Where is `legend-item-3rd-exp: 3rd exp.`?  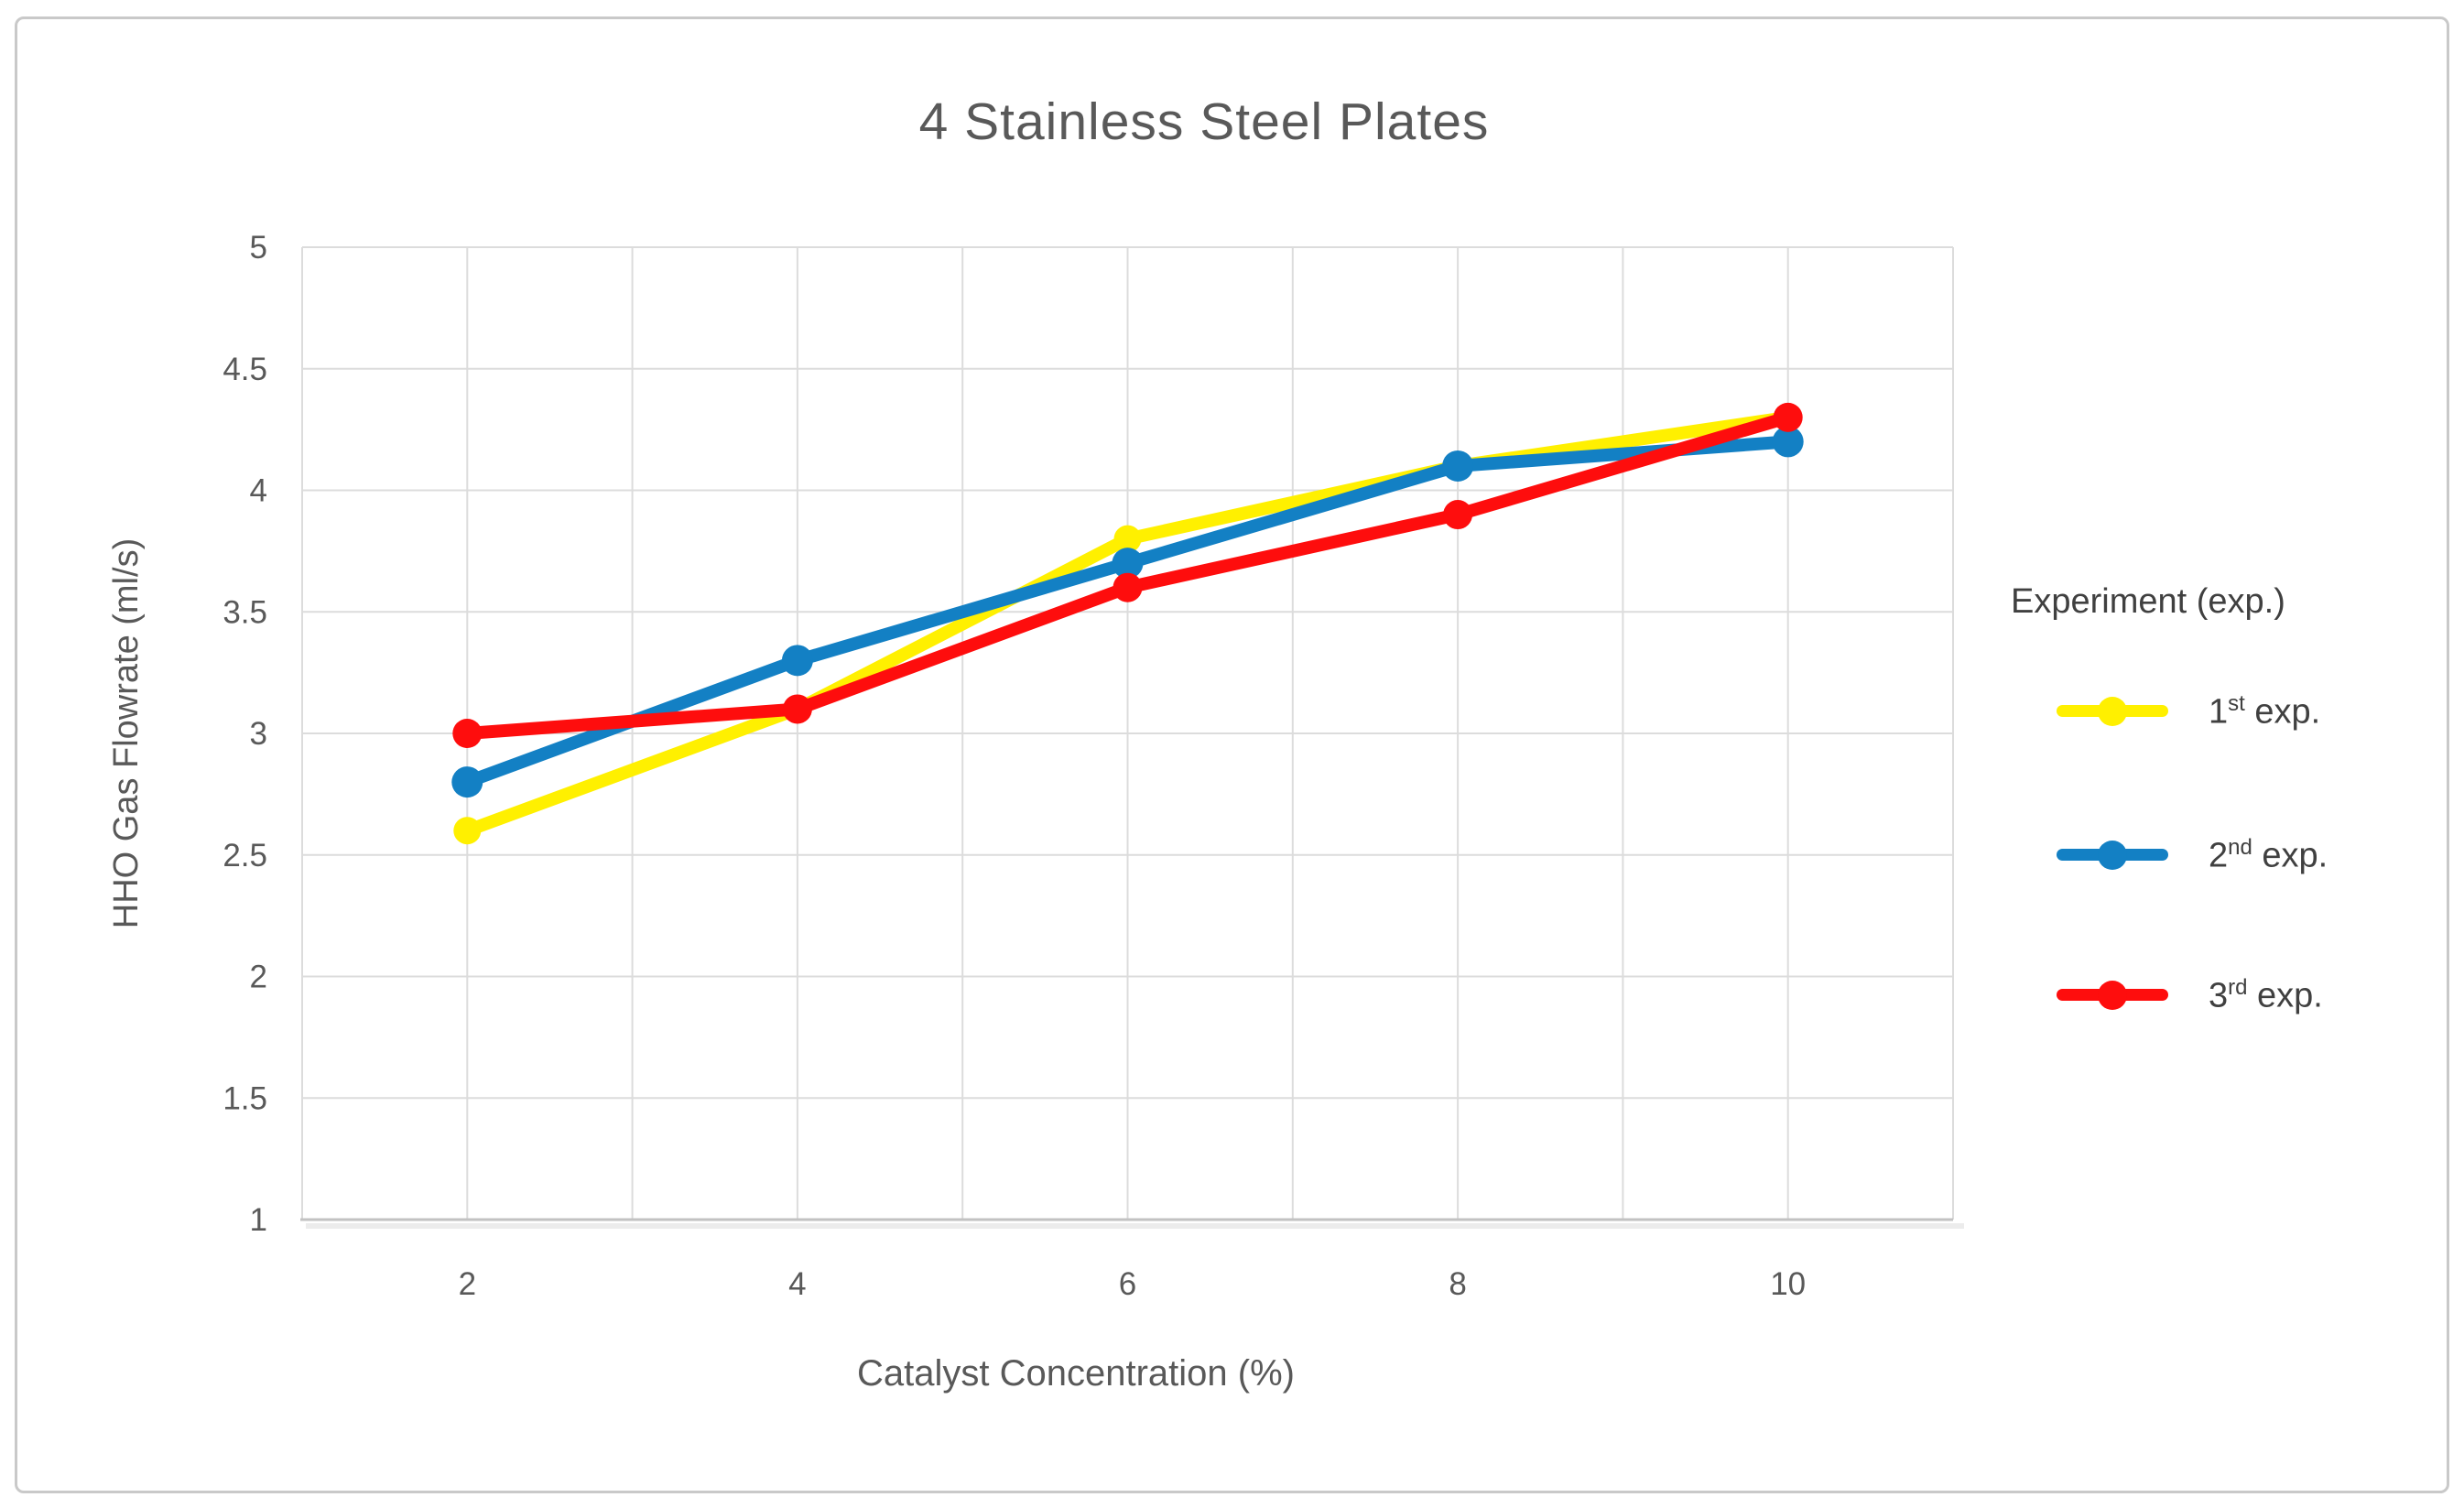
legend-item-3rd-exp: 3rd exp. is located at coordinates (2190, 995).